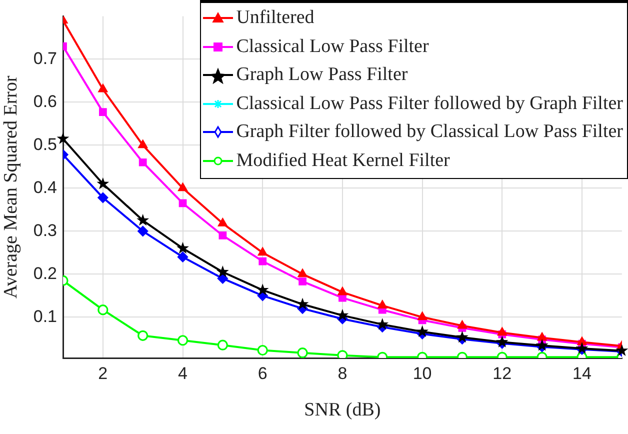  What do you see at coordinates (45, 316) in the screenshot?
I see `y-tick-label: 0.1` at bounding box center [45, 316].